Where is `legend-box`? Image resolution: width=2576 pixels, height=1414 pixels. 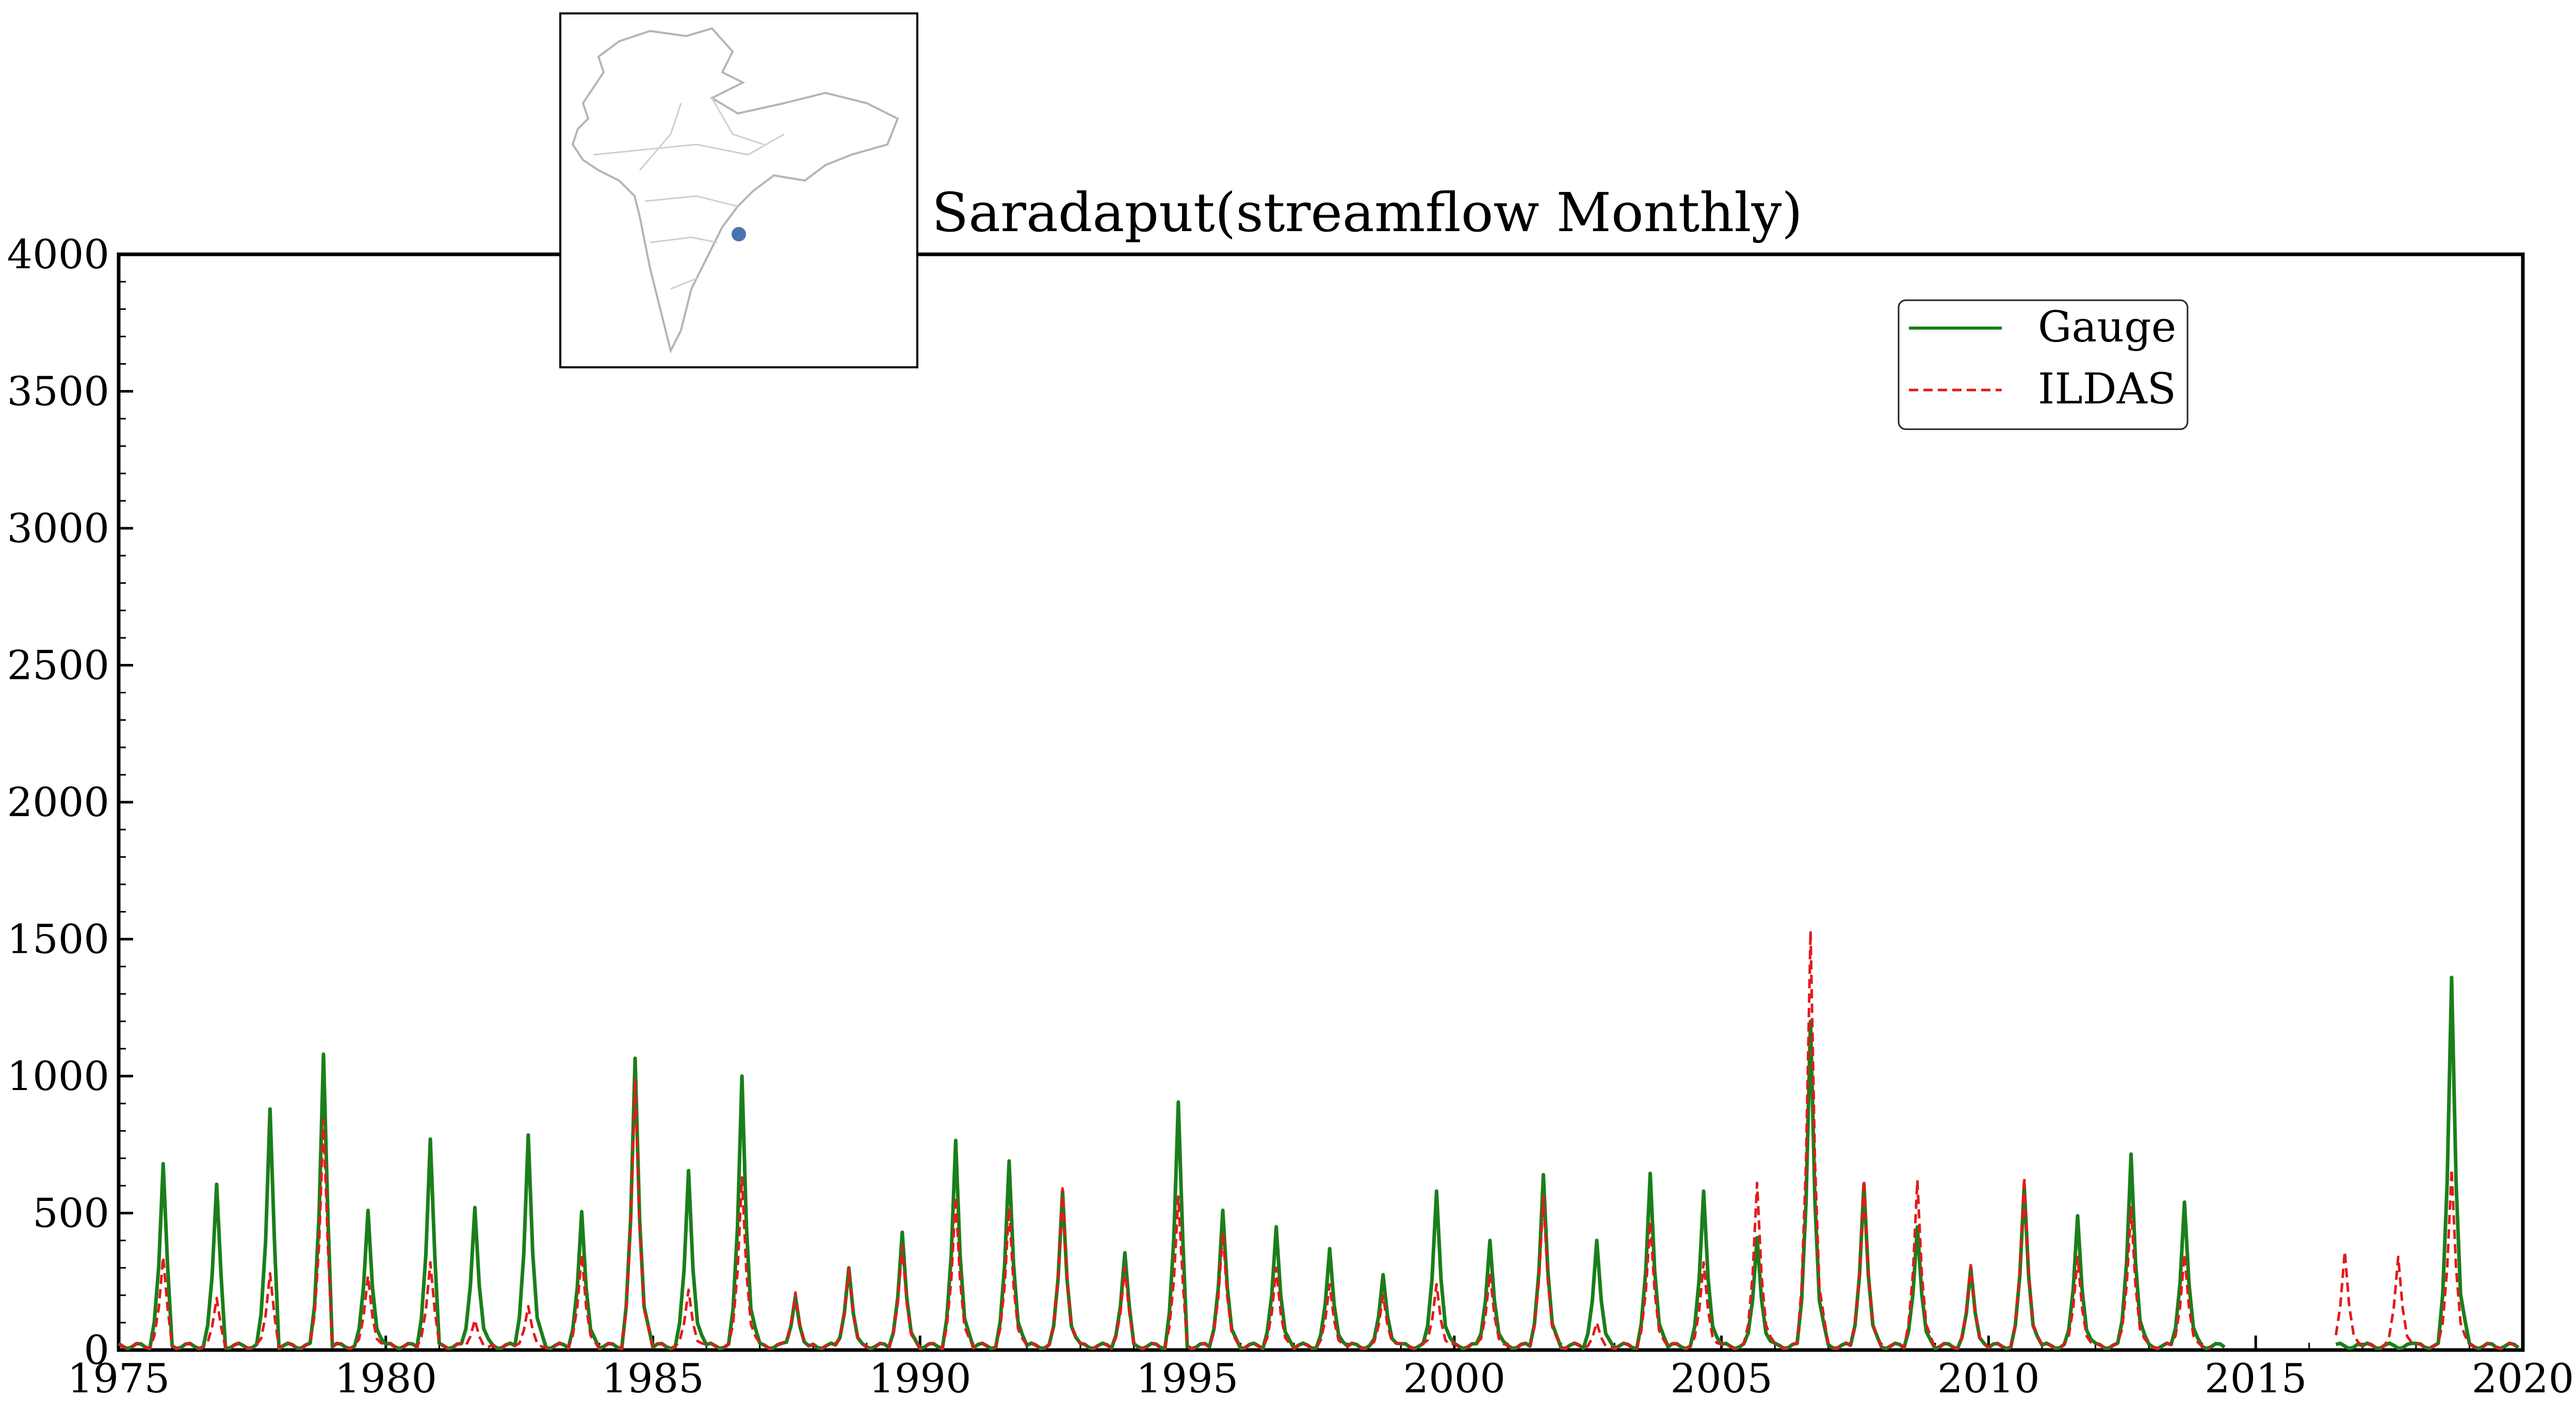 legend-box is located at coordinates (2043, 365).